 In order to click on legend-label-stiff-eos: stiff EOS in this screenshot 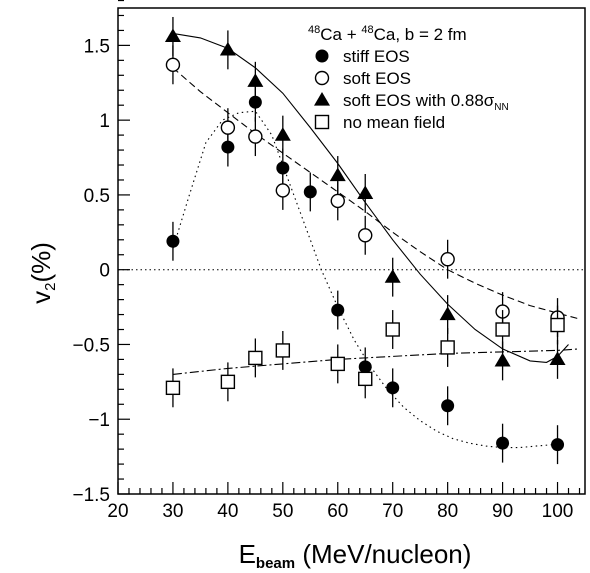, I will do `click(376, 56)`.